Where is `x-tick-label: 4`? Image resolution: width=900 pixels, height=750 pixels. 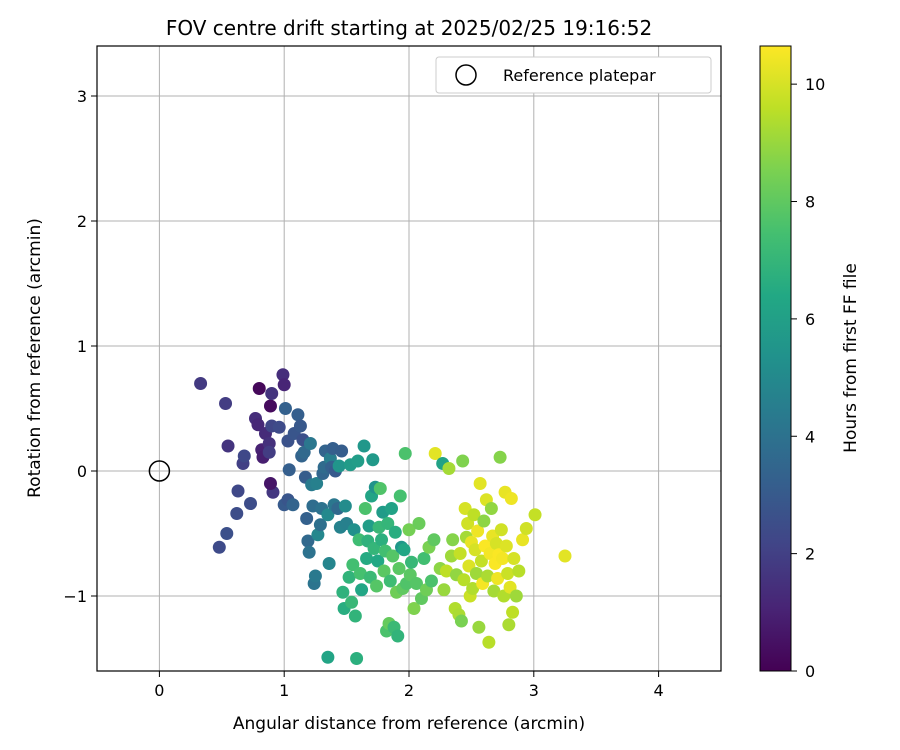
x-tick-label: 4 is located at coordinates (659, 690).